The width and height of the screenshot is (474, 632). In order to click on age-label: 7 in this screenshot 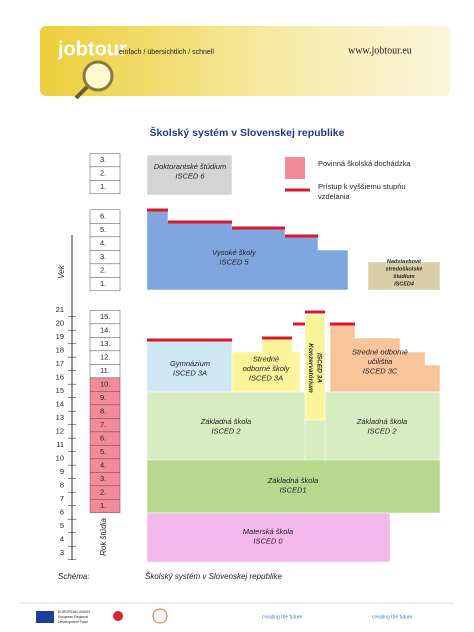, I will do `click(62, 498)`.